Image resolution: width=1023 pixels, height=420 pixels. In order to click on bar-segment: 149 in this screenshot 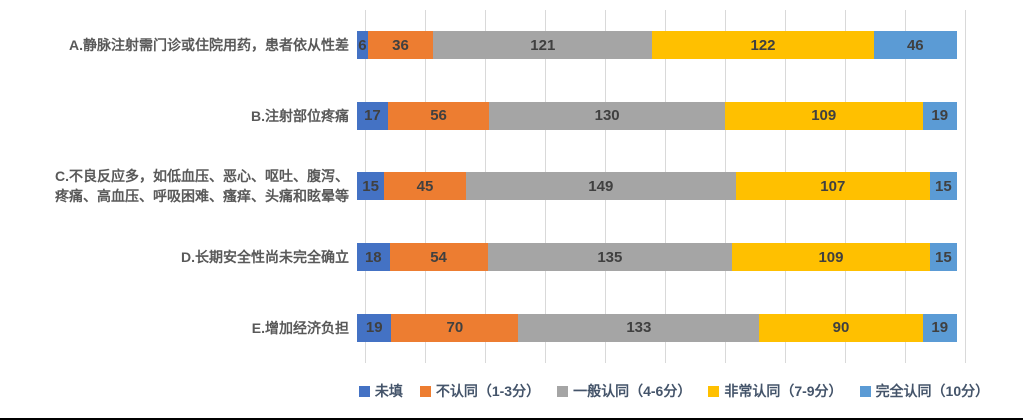, I will do `click(600, 186)`.